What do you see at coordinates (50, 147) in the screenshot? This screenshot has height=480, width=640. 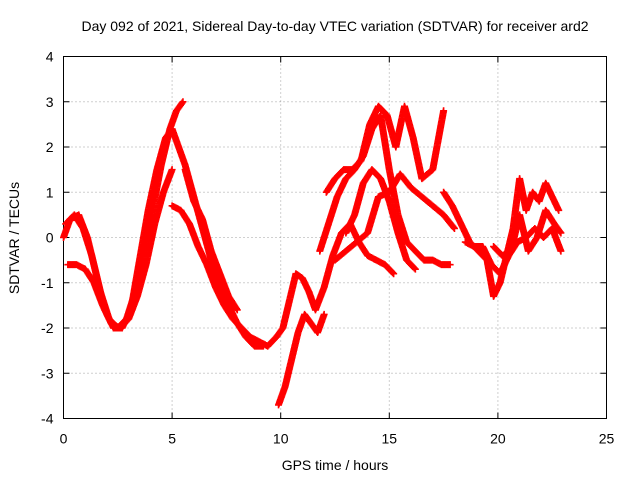 I see `y-tick-label: 2` at bounding box center [50, 147].